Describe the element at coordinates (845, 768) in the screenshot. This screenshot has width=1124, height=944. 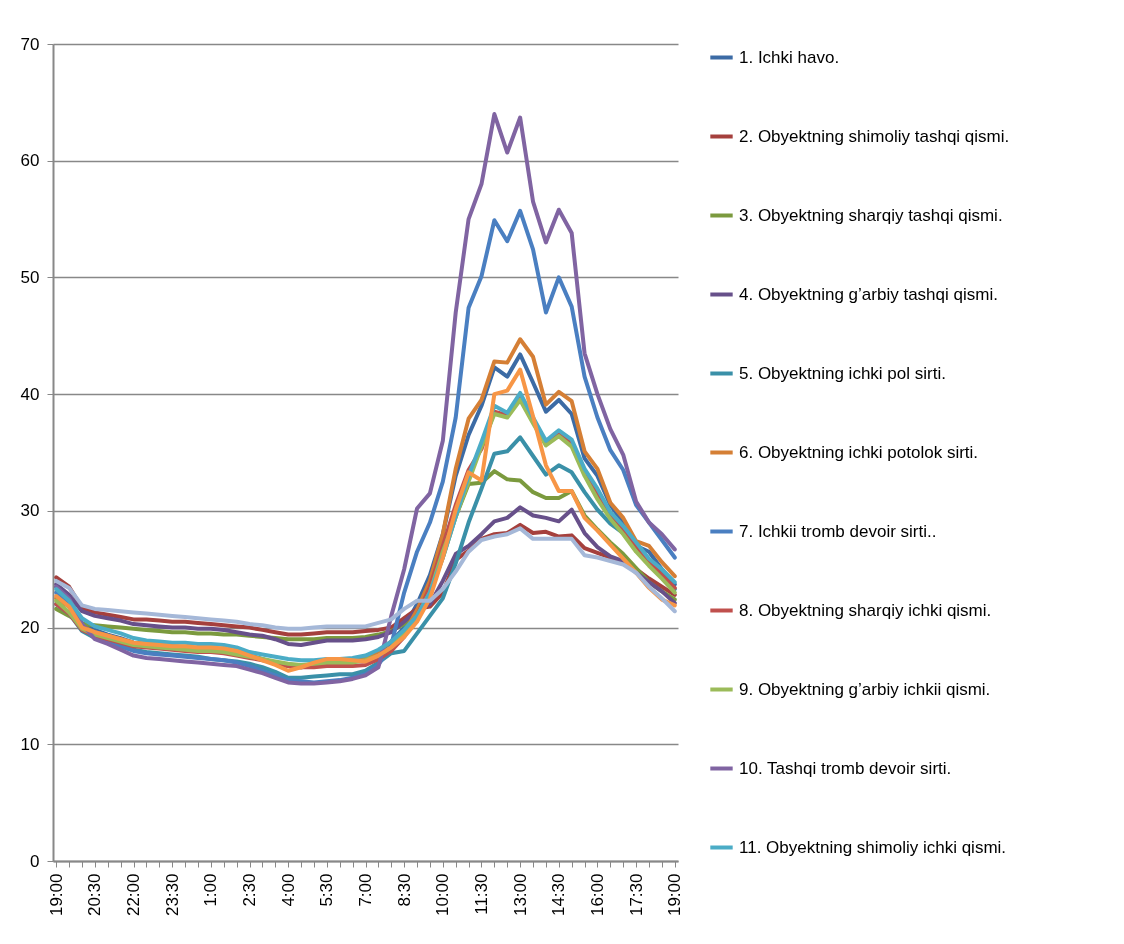
I see `legend-label: 10. Tashqi tromb devoir sirti.` at that location.